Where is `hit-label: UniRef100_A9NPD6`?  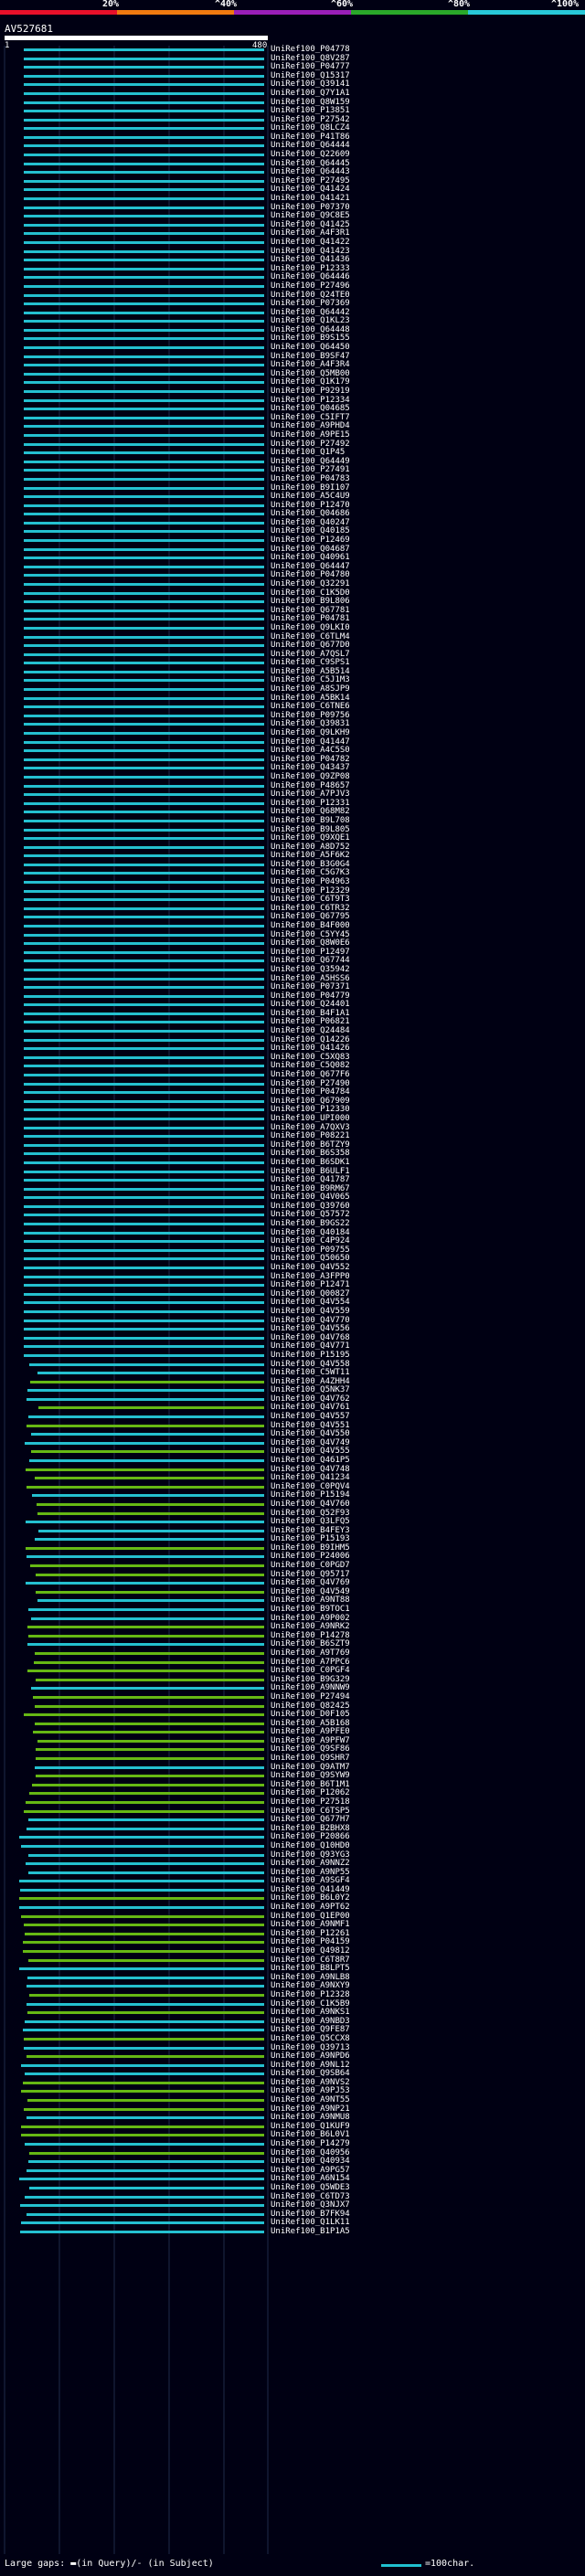 hit-label: UniRef100_A9NPD6 is located at coordinates (311, 2056).